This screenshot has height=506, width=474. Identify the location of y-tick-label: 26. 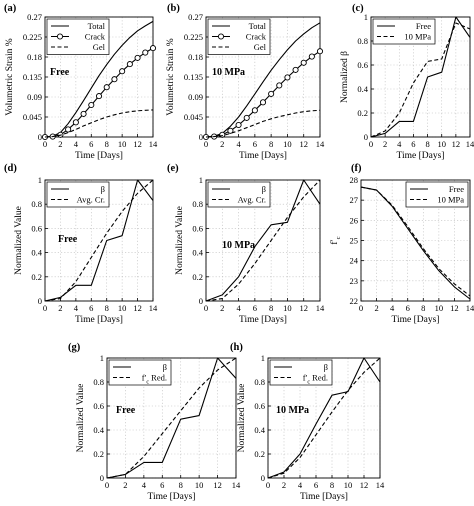
(354, 220).